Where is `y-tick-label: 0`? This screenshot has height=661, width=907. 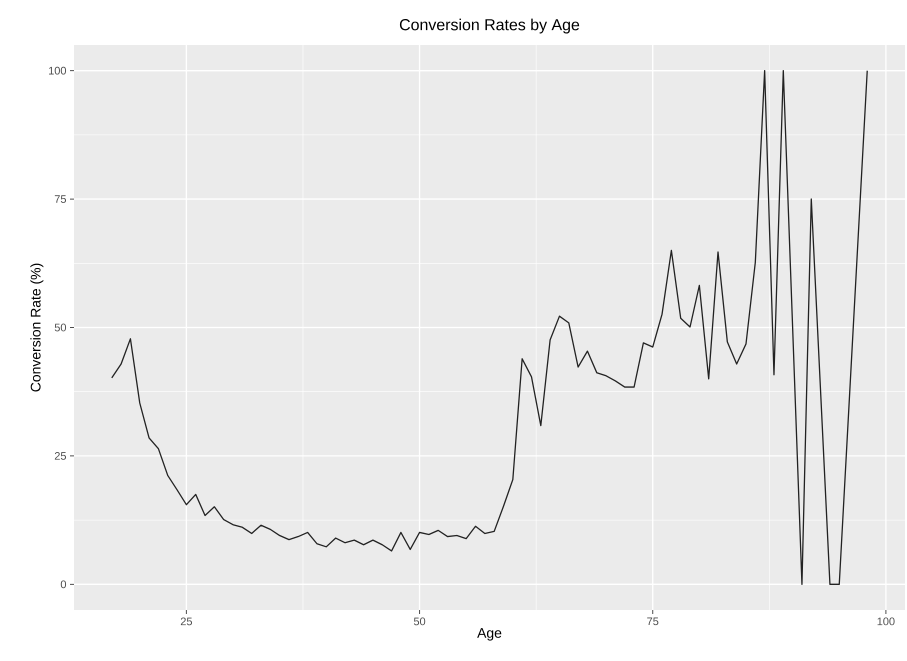
y-tick-label: 0 is located at coordinates (63, 584).